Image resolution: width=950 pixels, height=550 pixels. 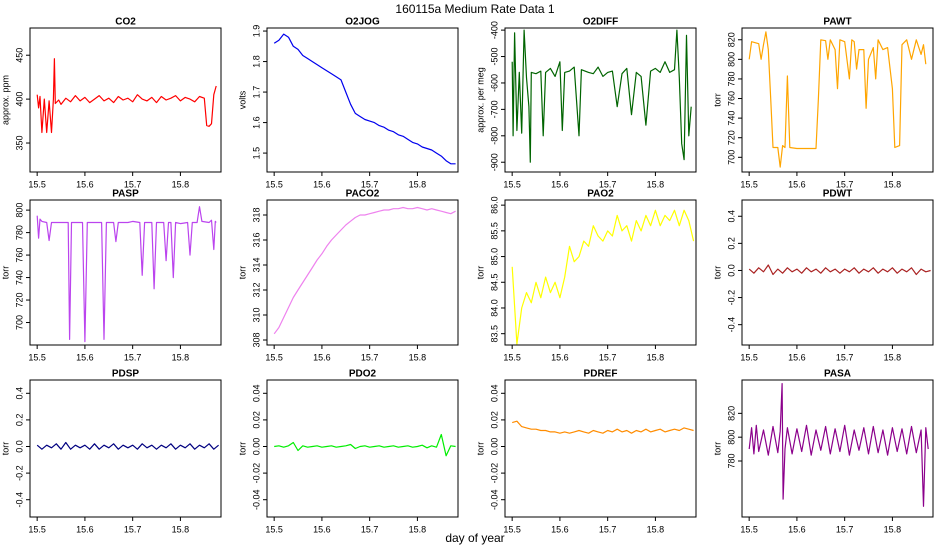 I want to click on panel-title: CO2, so click(x=125, y=22).